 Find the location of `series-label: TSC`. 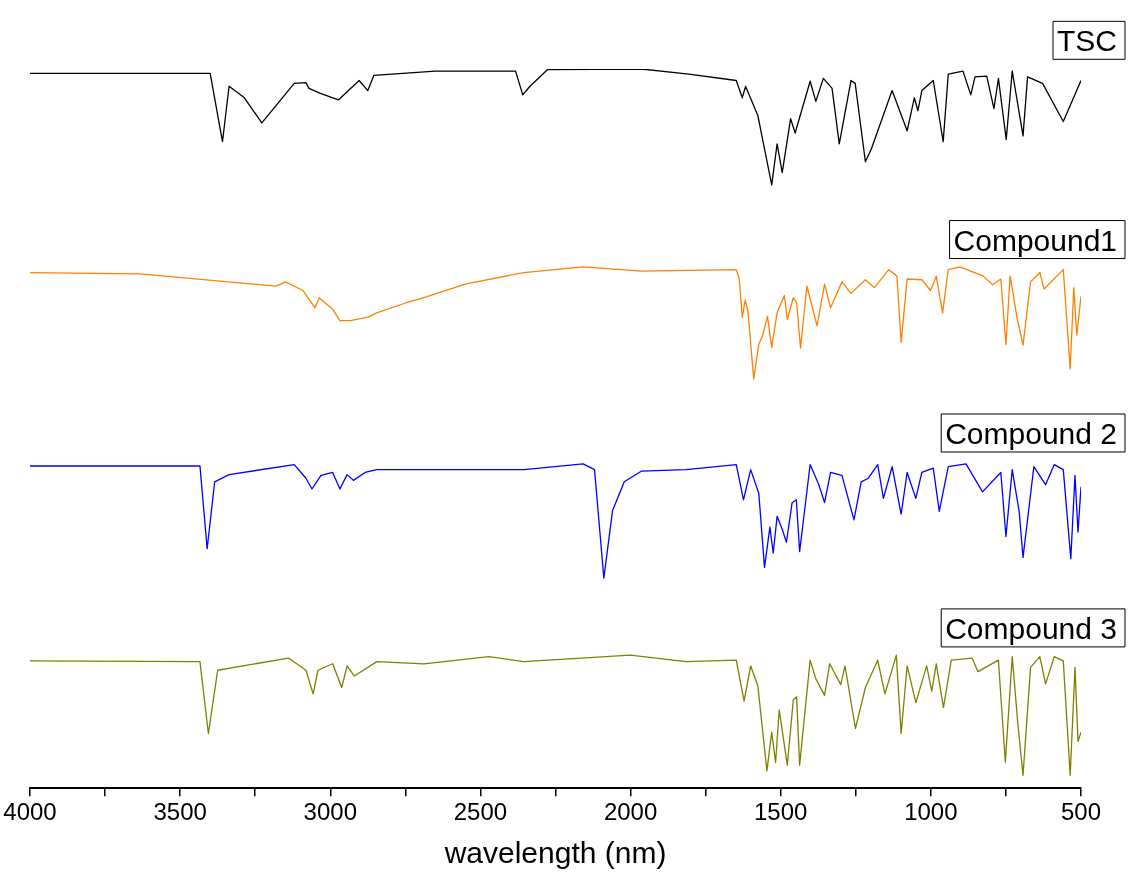

series-label: TSC is located at coordinates (1087, 41).